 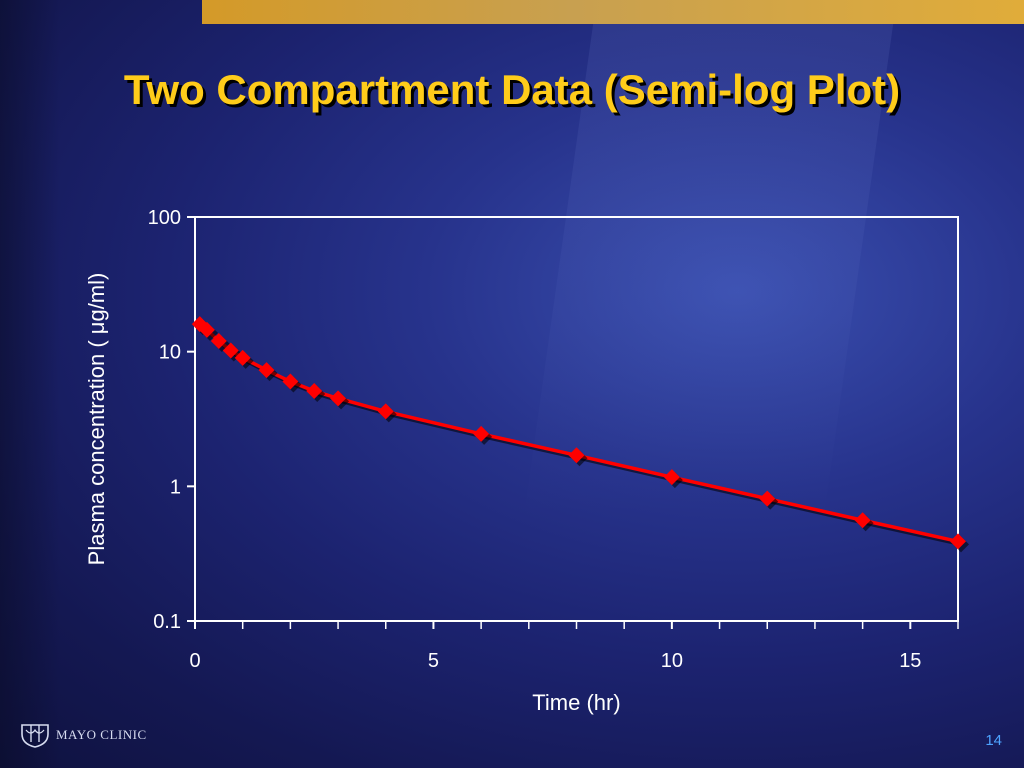 I want to click on x-axis-label: Time (hr), so click(x=576, y=702).